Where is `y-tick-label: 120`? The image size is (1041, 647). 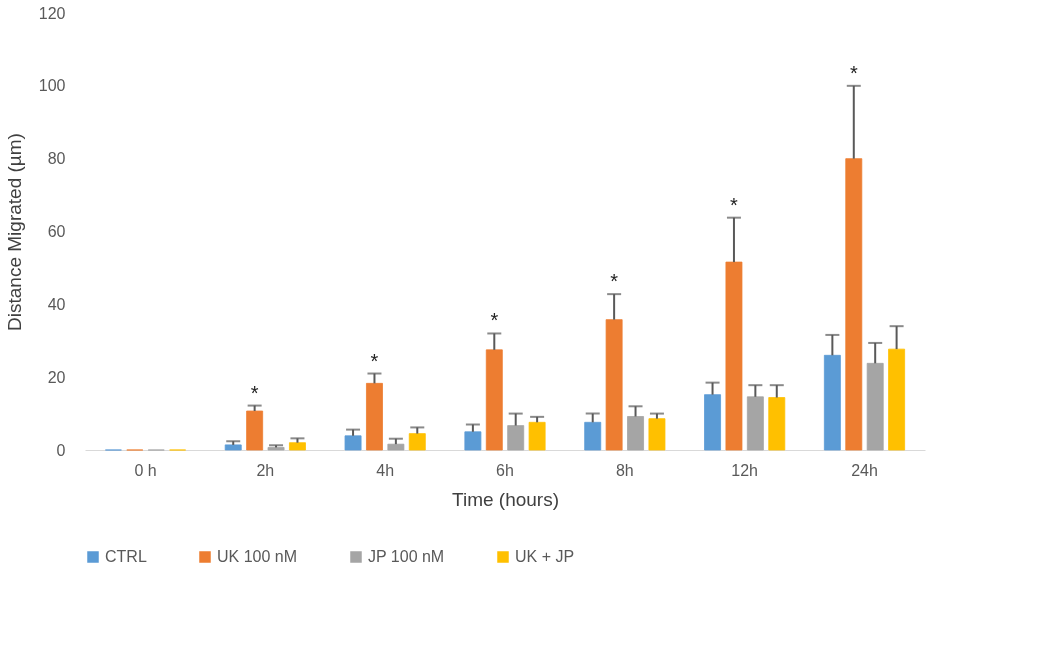 y-tick-label: 120 is located at coordinates (52, 13).